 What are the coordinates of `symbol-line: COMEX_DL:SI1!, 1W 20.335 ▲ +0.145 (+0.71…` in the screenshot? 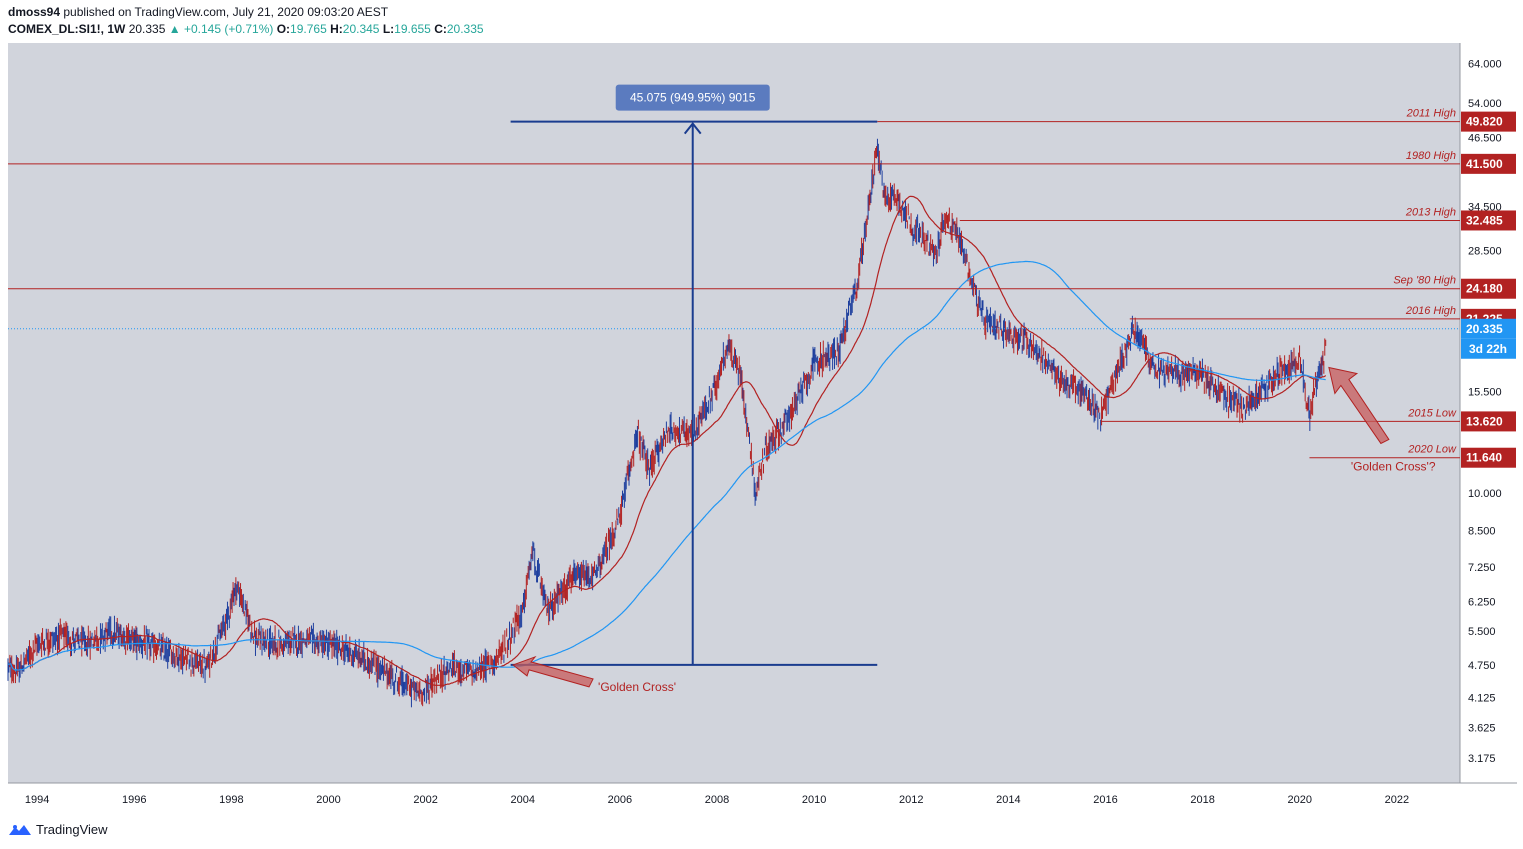 It's located at (246, 29).